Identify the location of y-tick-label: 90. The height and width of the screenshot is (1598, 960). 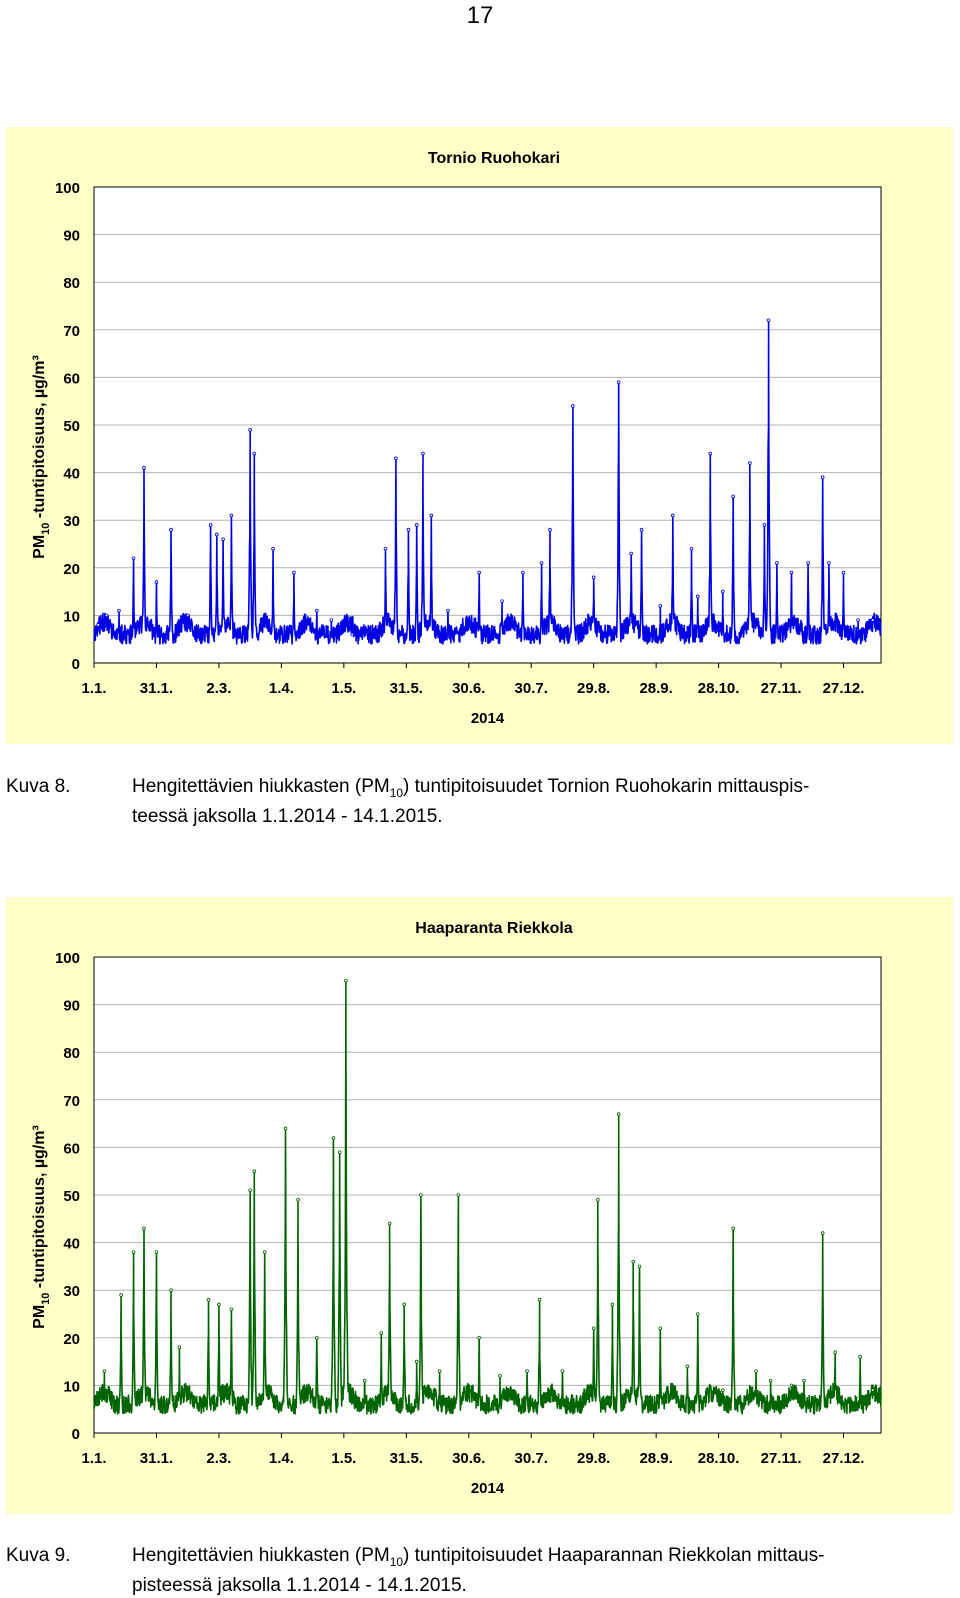
(71, 236).